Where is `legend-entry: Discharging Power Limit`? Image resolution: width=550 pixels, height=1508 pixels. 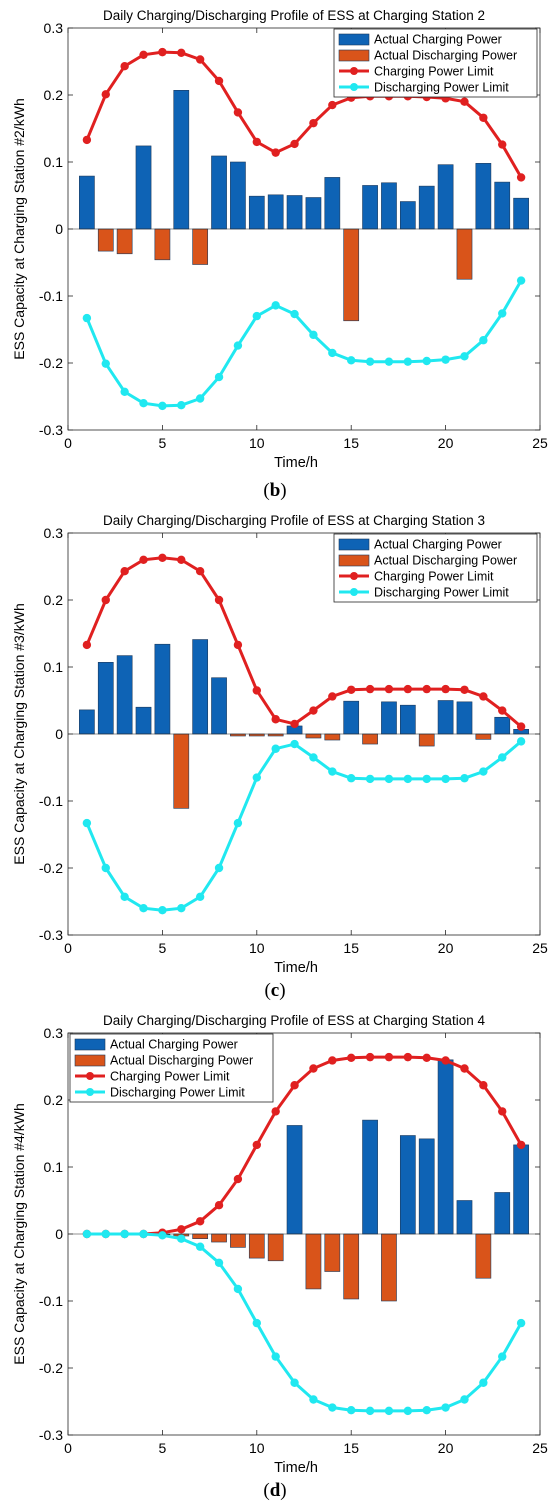
legend-entry: Discharging Power Limit is located at coordinates (441, 88).